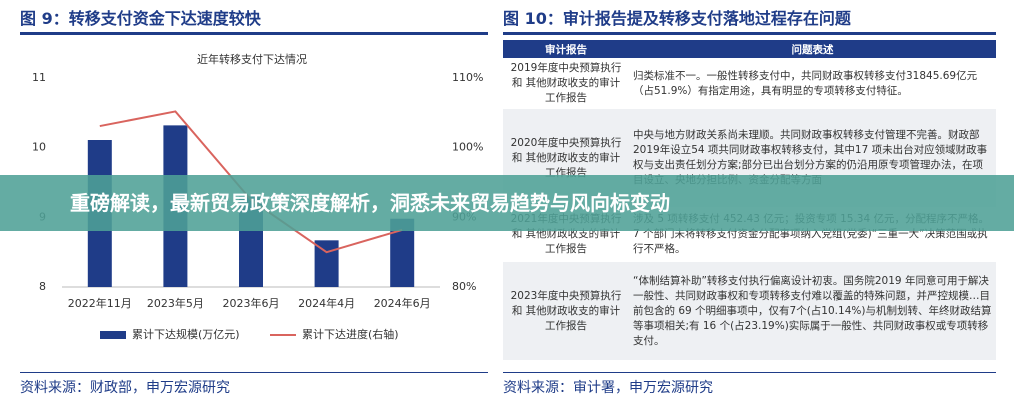 The height and width of the screenshot is (400, 1014). Describe the element at coordinates (749, 384) in the screenshot. I see `right-source: 资料来源：审计署，申万宏源研究` at that location.